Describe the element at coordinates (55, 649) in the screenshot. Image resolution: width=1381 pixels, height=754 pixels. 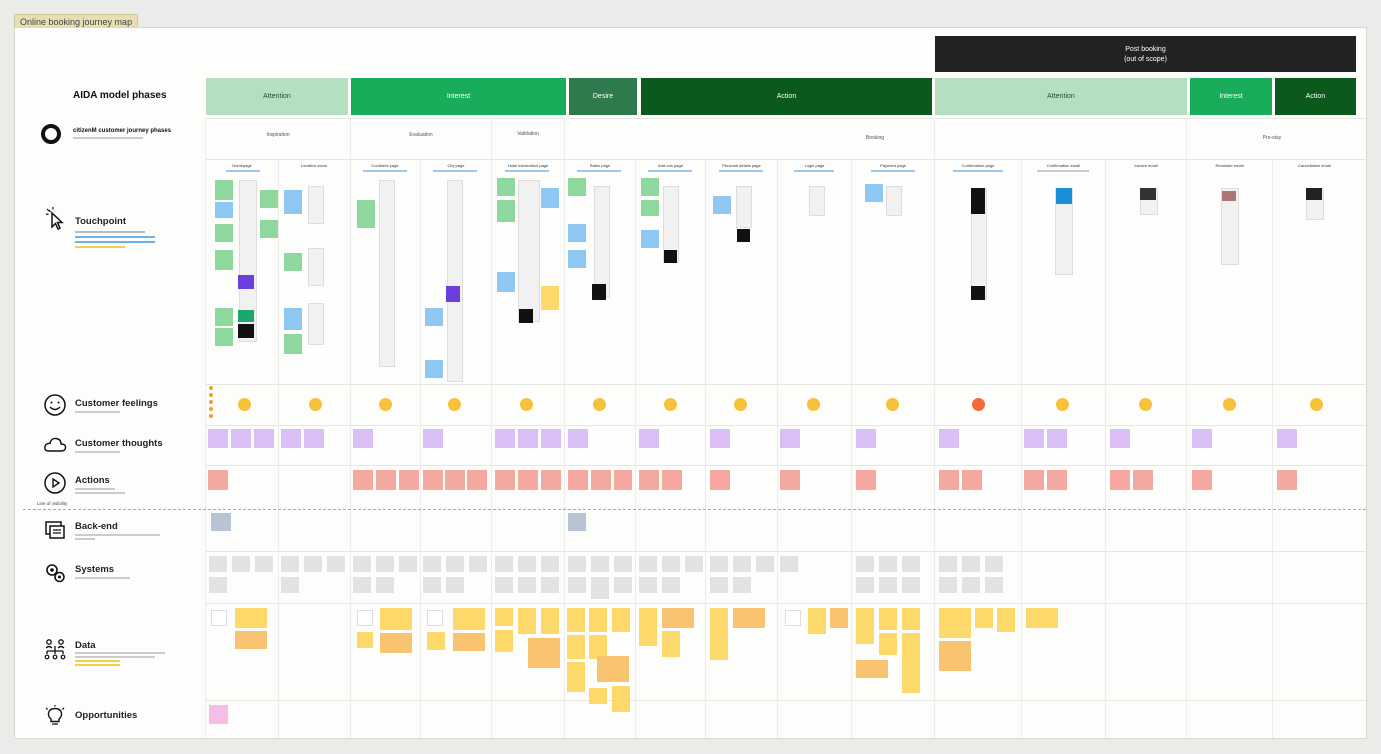
I see `users-data-icon` at that location.